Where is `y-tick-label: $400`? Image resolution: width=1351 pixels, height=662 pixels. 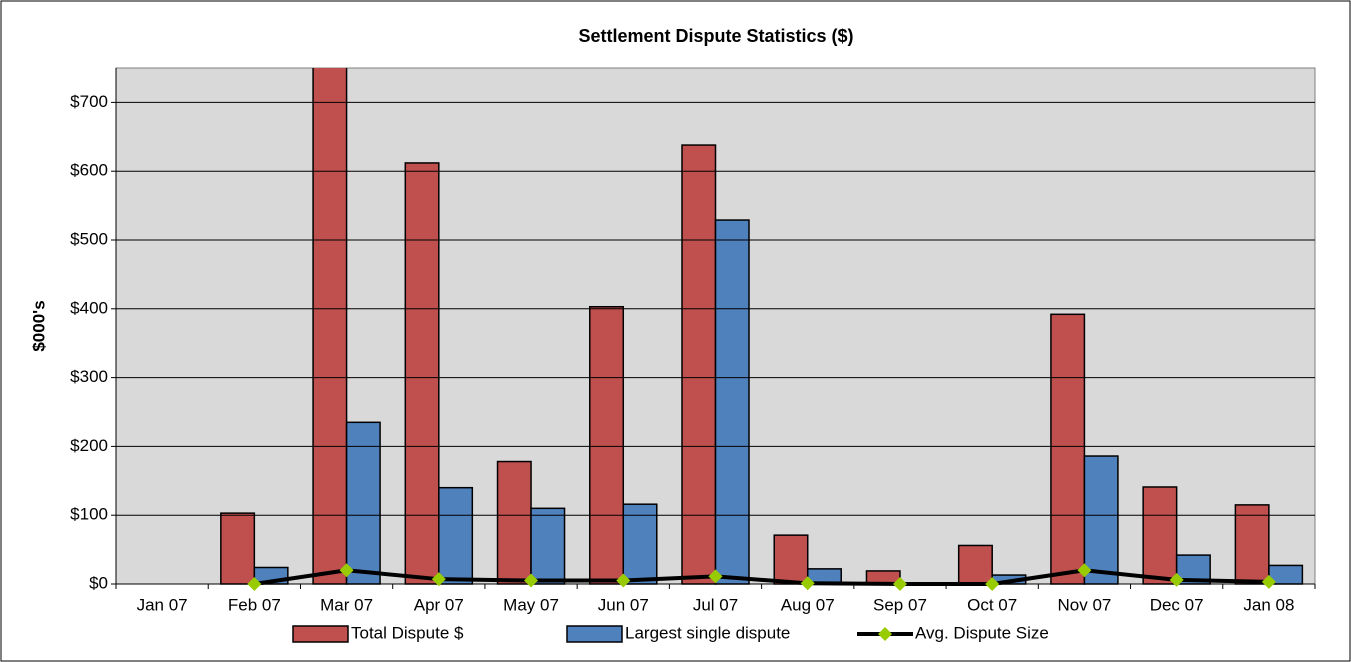 y-tick-label: $400 is located at coordinates (89, 307).